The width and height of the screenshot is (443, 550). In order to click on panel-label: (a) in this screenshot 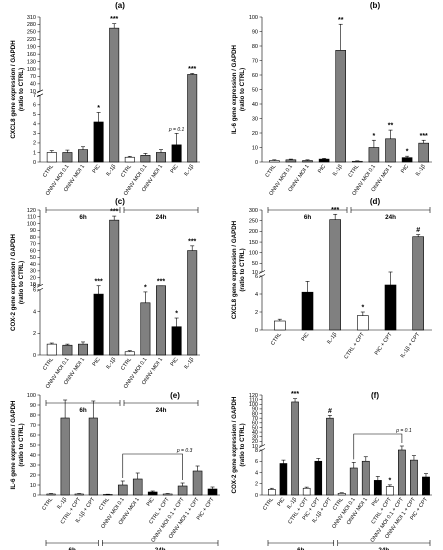, I will do `click(120, 5)`.